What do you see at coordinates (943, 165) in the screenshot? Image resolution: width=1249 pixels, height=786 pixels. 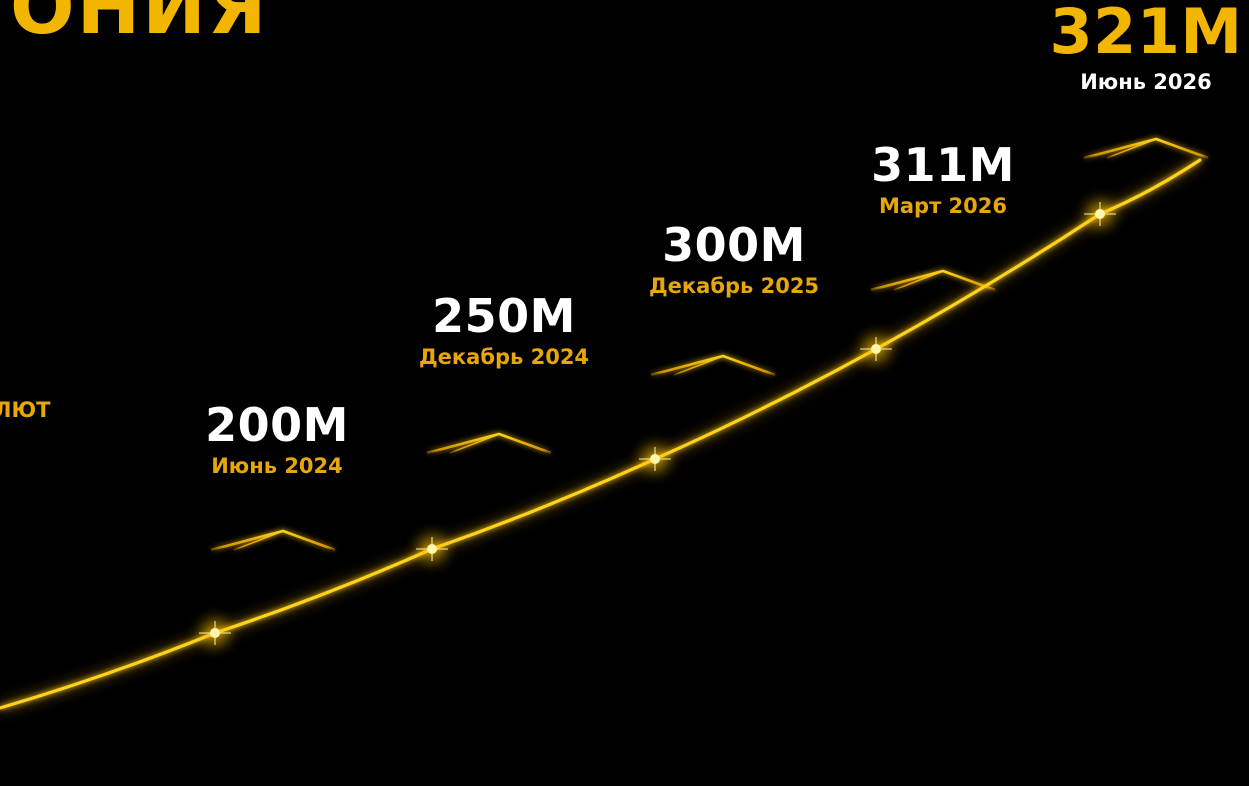 I see `value-label: 311M` at bounding box center [943, 165].